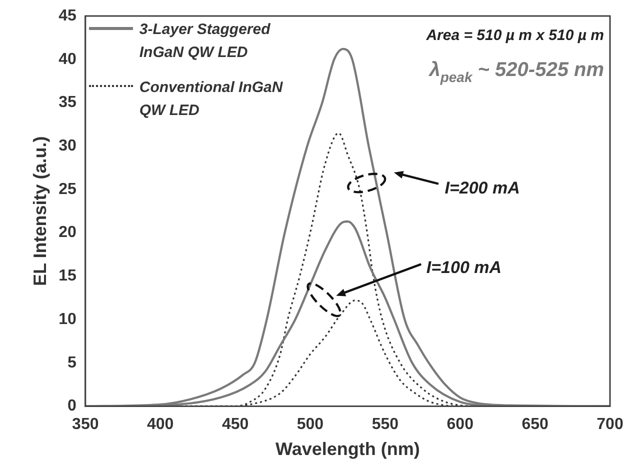 The height and width of the screenshot is (469, 640). Describe the element at coordinates (85, 425) in the screenshot. I see `x-tick-label: 350` at that location.